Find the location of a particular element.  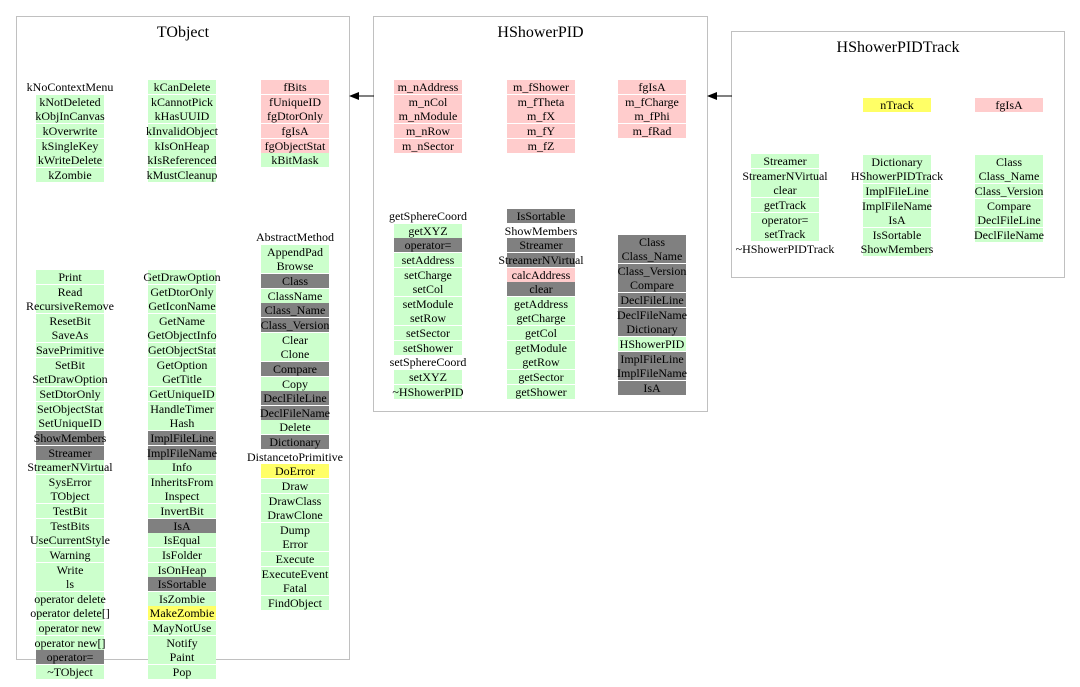

member-label: MayNotUse is located at coordinates (182, 628).